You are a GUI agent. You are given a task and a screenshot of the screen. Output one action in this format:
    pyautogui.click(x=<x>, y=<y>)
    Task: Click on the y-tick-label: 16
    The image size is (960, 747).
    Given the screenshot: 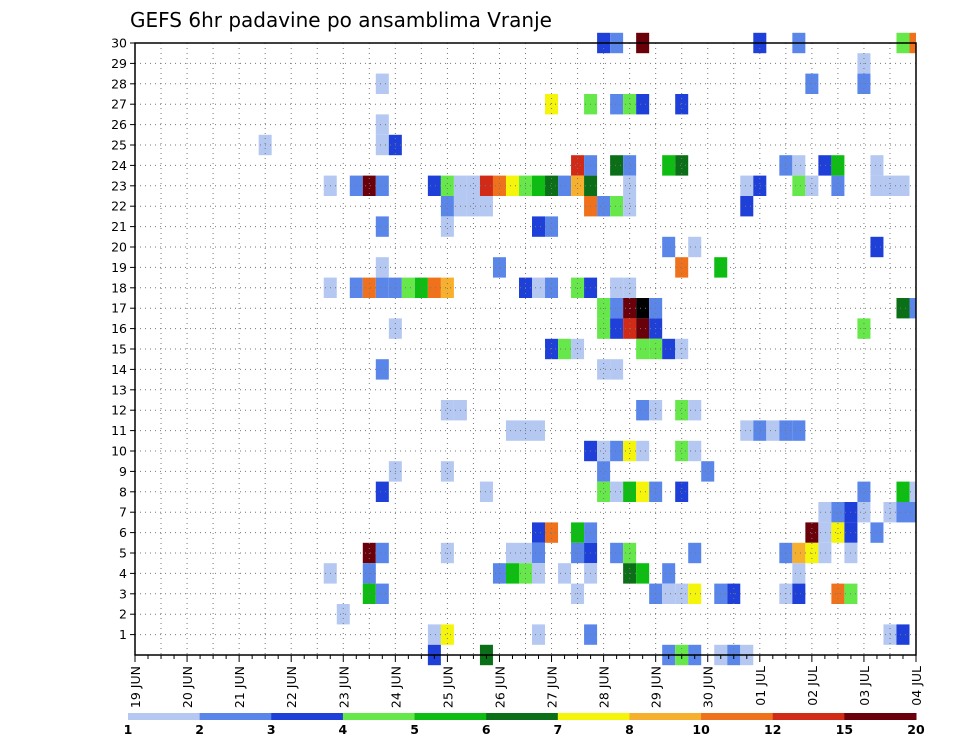 What is the action you would take?
    pyautogui.click(x=119, y=328)
    